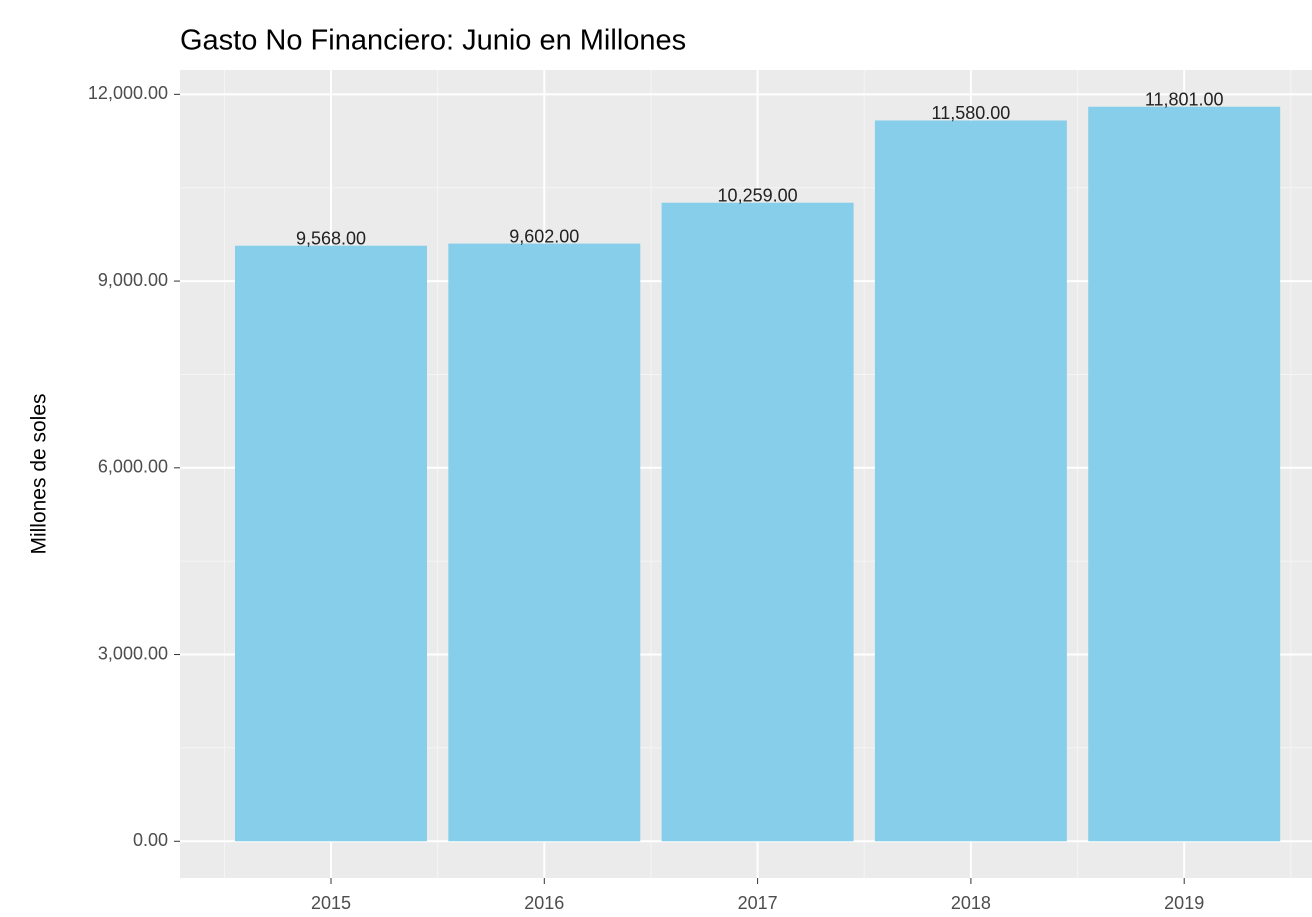 Image resolution: width=1312 pixels, height=917 pixels. What do you see at coordinates (133, 280) in the screenshot?
I see `y-tick-label: 9,000.00` at bounding box center [133, 280].